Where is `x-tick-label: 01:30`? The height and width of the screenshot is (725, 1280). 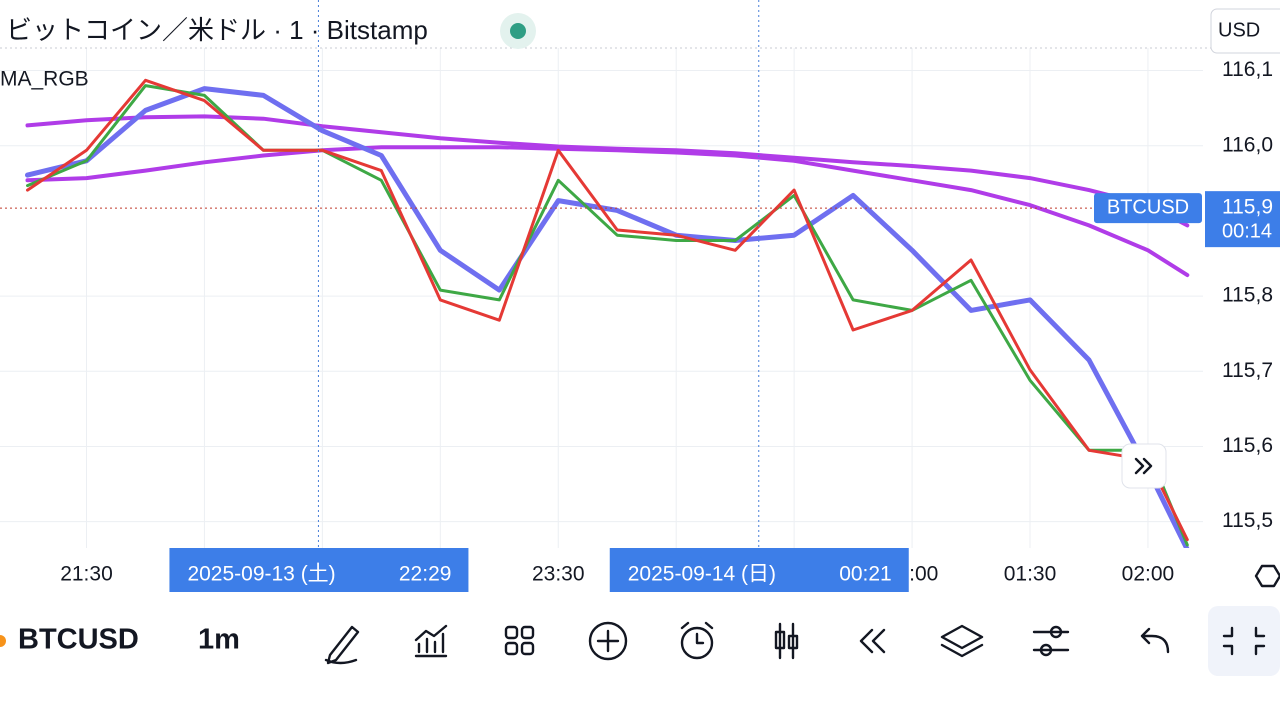 x-tick-label: 01:30 is located at coordinates (1030, 574).